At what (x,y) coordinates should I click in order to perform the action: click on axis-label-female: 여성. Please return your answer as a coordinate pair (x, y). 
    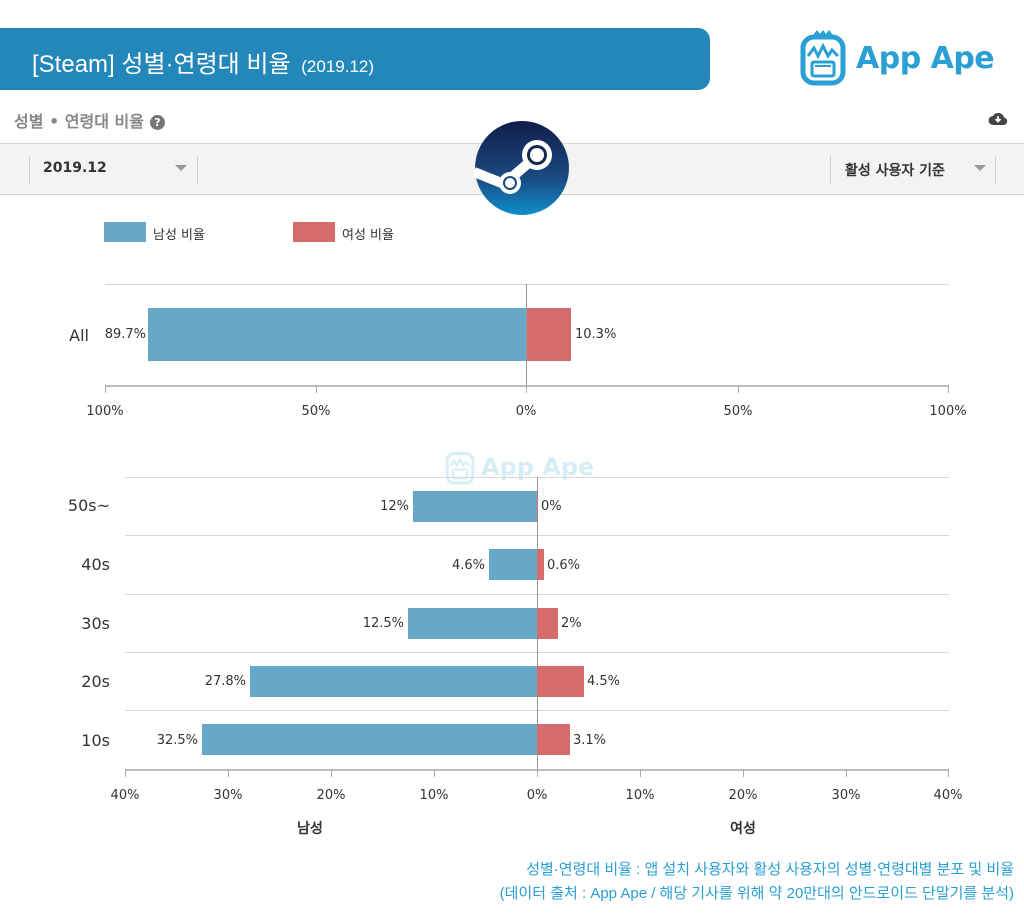
    Looking at the image, I should click on (743, 829).